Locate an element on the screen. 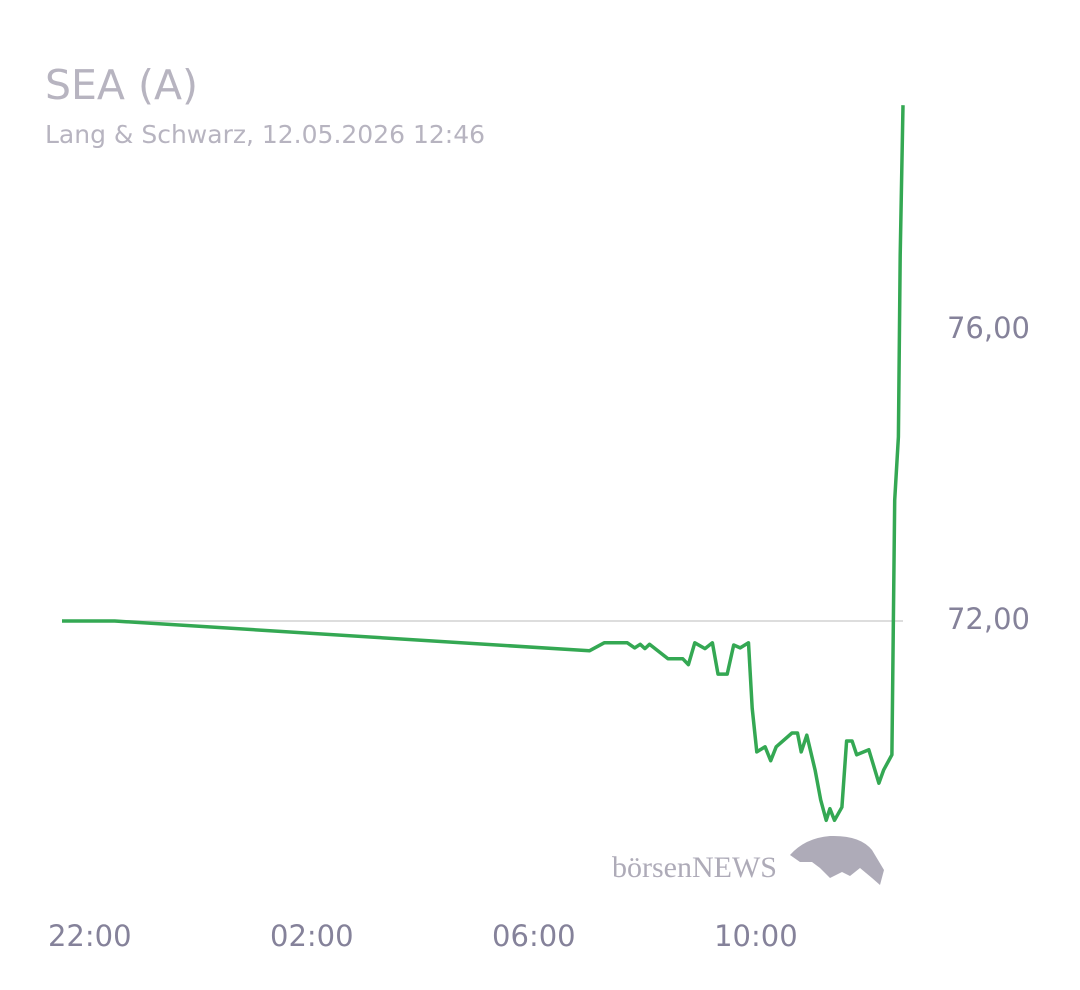  watermark-logo is located at coordinates (837, 860).